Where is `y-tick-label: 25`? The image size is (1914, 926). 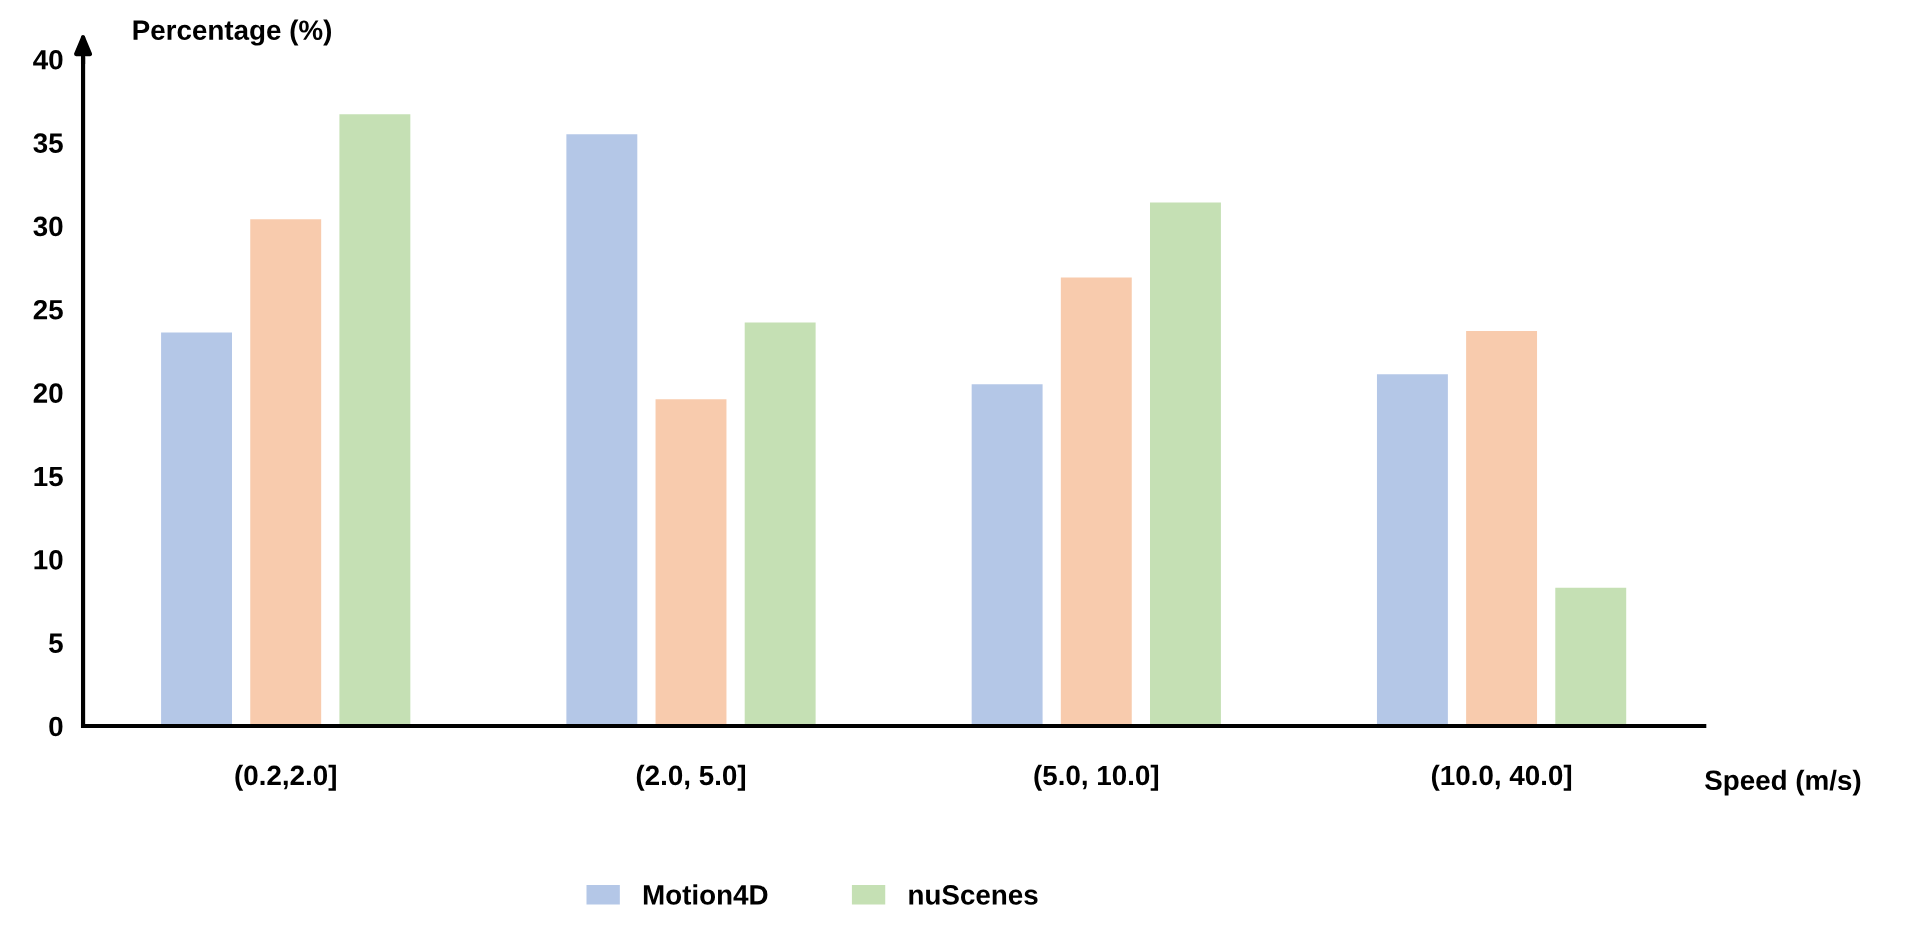
y-tick-label: 25 is located at coordinates (48, 309).